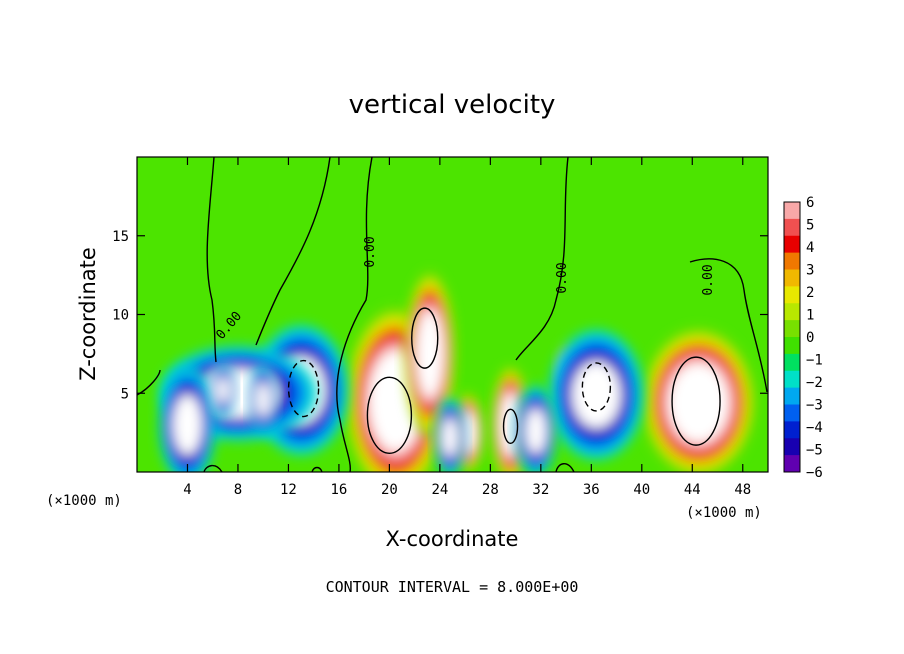 This screenshot has width=904, height=654. Describe the element at coordinates (125, 394) in the screenshot. I see `y-tick-label: 5` at that location.